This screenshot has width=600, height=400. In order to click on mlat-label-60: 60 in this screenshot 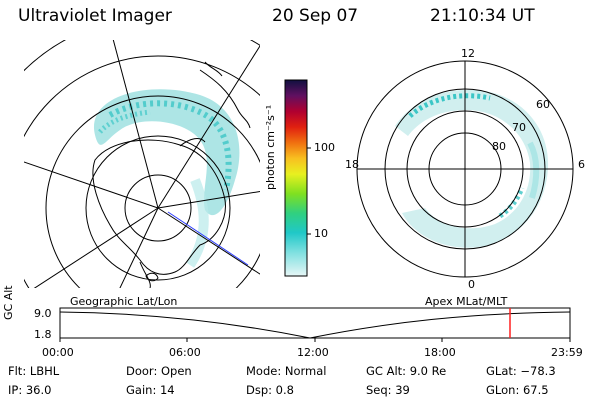, I will do `click(543, 104)`.